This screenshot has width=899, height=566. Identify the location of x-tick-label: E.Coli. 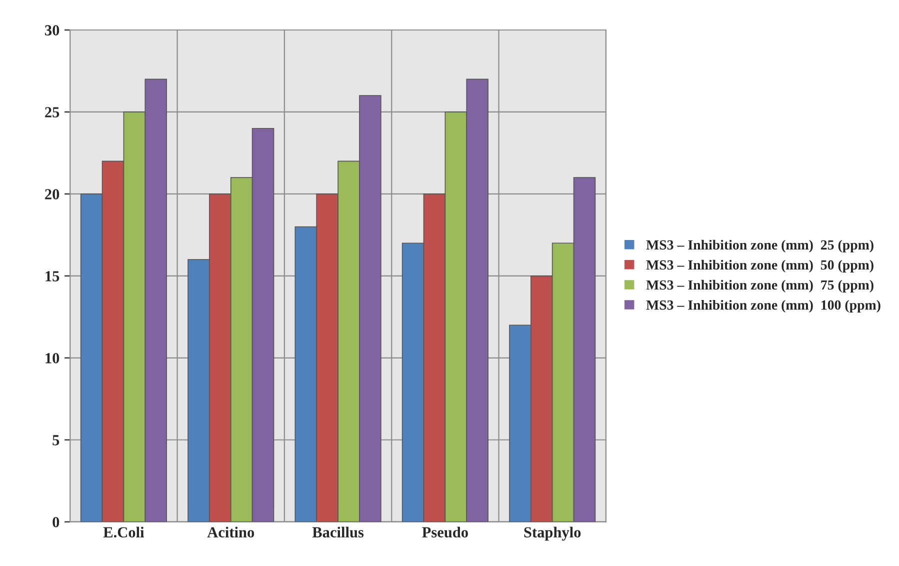
(123, 532).